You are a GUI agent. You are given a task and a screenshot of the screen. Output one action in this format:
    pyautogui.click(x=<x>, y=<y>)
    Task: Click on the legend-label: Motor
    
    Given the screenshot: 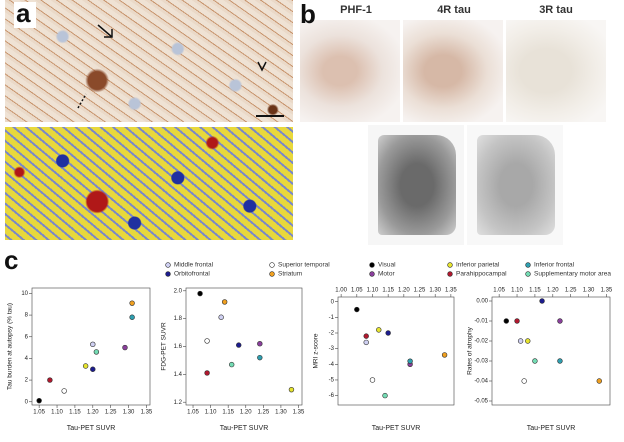 What is the action you would take?
    pyautogui.click(x=386, y=274)
    